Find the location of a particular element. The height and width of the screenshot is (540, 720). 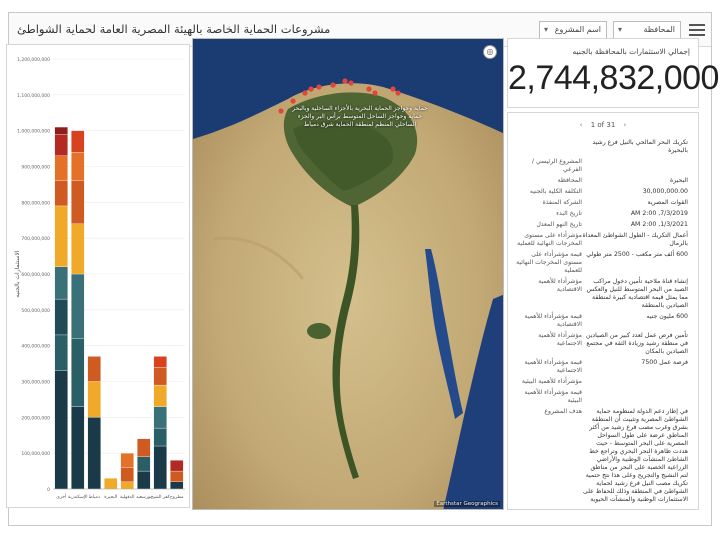

previous-icon: ‹ is located at coordinates (581, 125).